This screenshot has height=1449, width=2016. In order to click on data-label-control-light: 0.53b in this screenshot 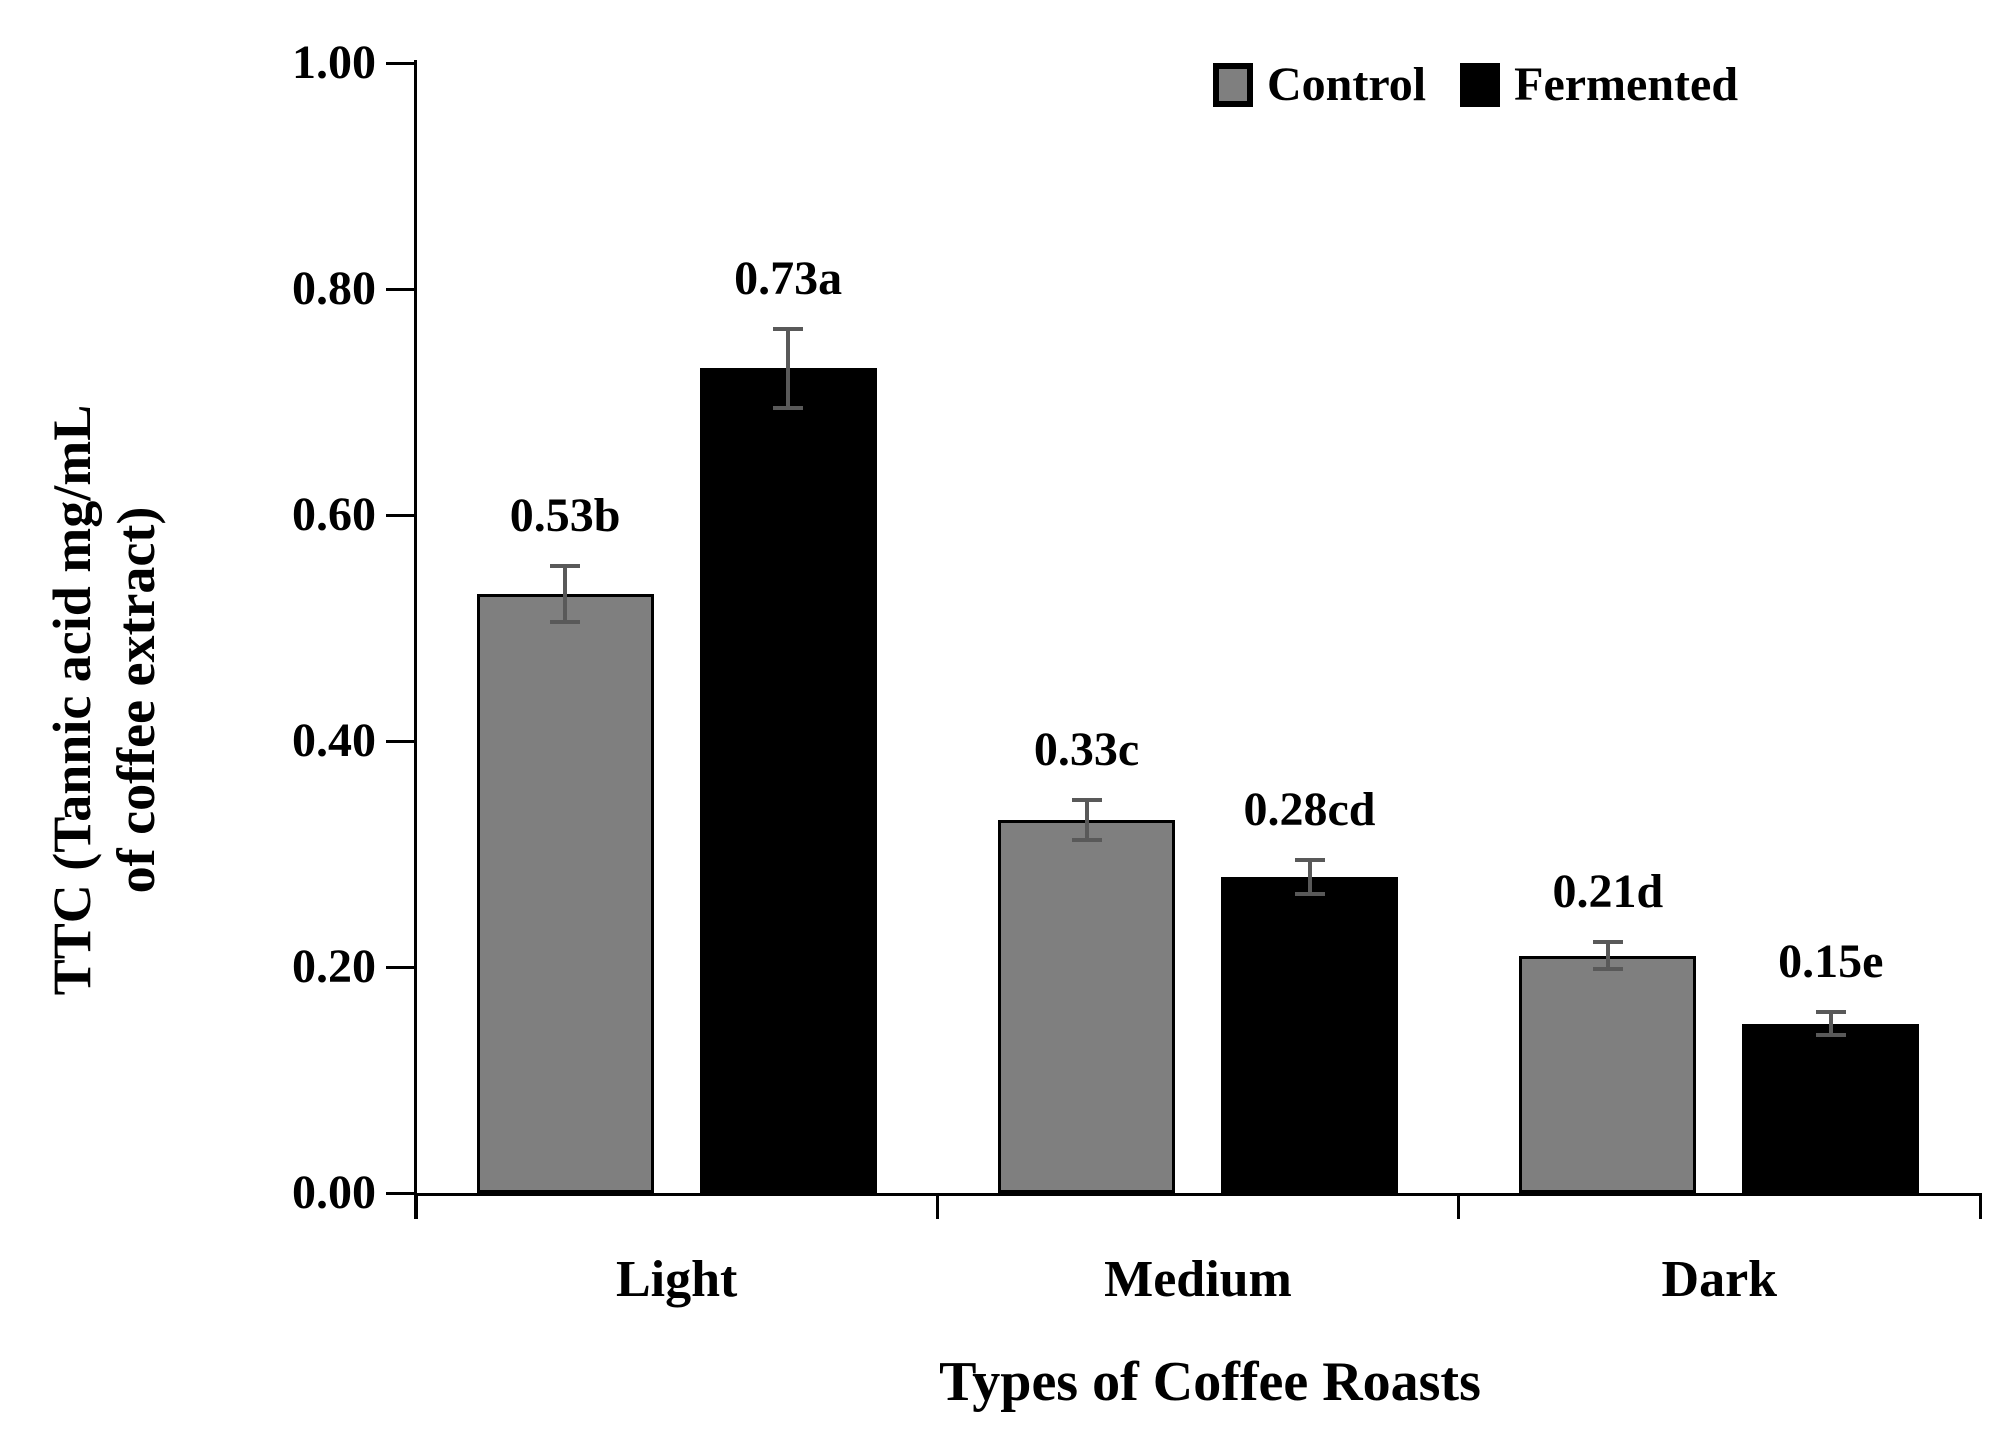, I will do `click(565, 515)`.